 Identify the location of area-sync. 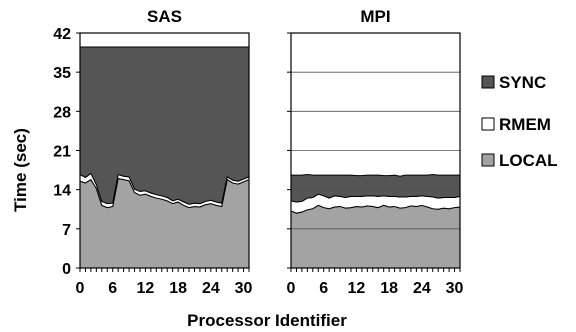
(164, 125).